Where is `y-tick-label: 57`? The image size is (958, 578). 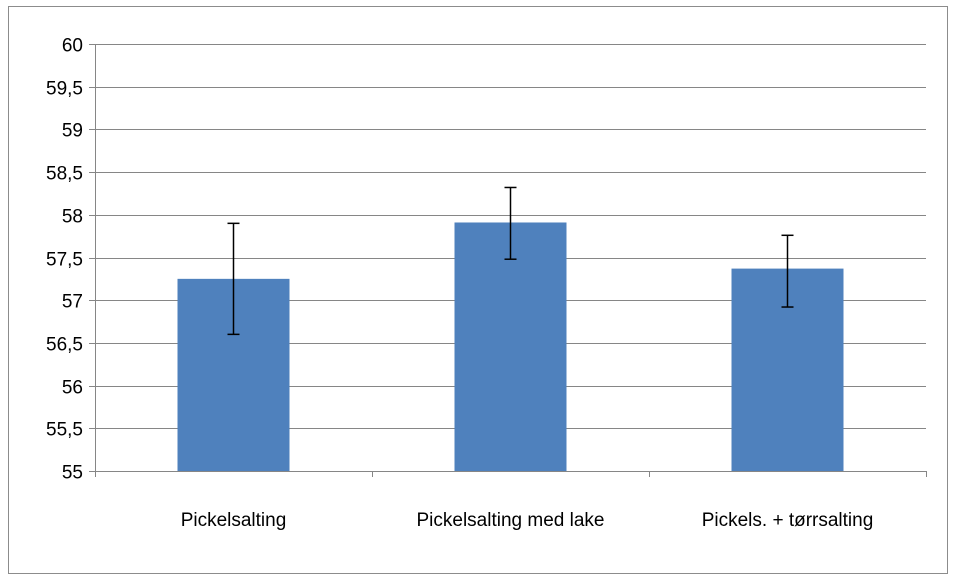
y-tick-label: 57 is located at coordinates (72, 302).